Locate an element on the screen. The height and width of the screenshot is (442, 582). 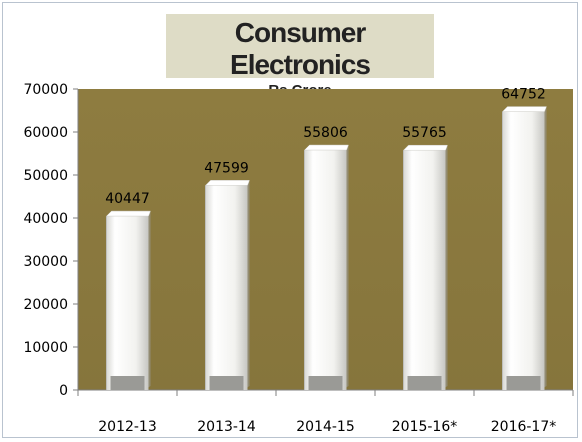
y-tick-label: 20000 is located at coordinates (45, 305).